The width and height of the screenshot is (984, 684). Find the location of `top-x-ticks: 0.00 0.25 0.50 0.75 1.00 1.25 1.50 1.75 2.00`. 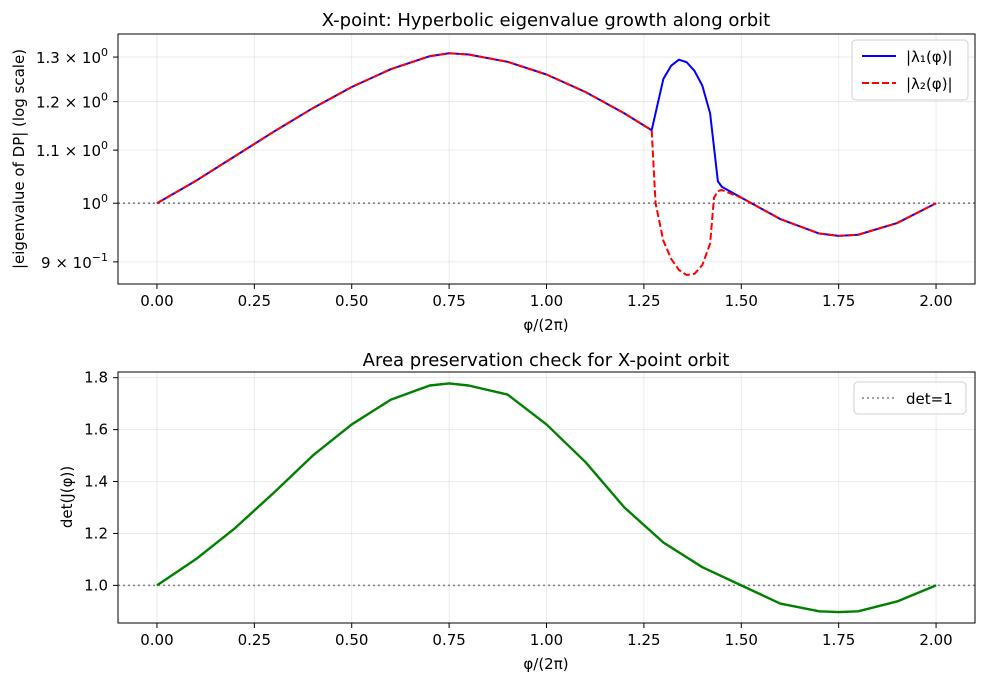

top-x-ticks: 0.00 0.25 0.50 0.75 1.00 1.25 1.50 1.75 2.00 is located at coordinates (546, 297).